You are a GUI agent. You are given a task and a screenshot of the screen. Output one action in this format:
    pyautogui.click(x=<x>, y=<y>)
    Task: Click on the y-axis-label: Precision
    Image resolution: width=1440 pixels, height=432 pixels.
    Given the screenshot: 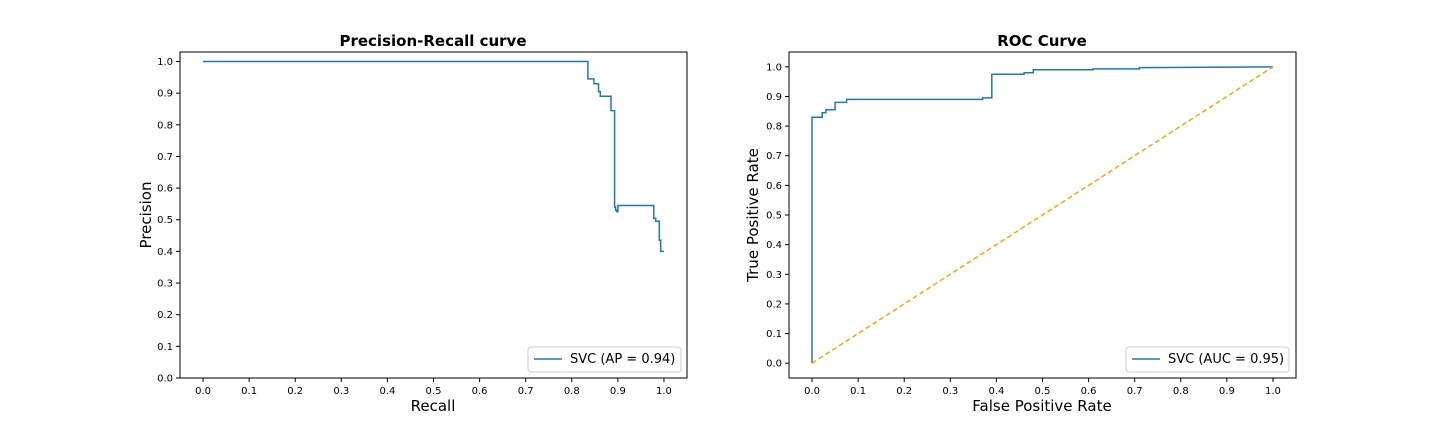 What is the action you would take?
    pyautogui.click(x=146, y=215)
    